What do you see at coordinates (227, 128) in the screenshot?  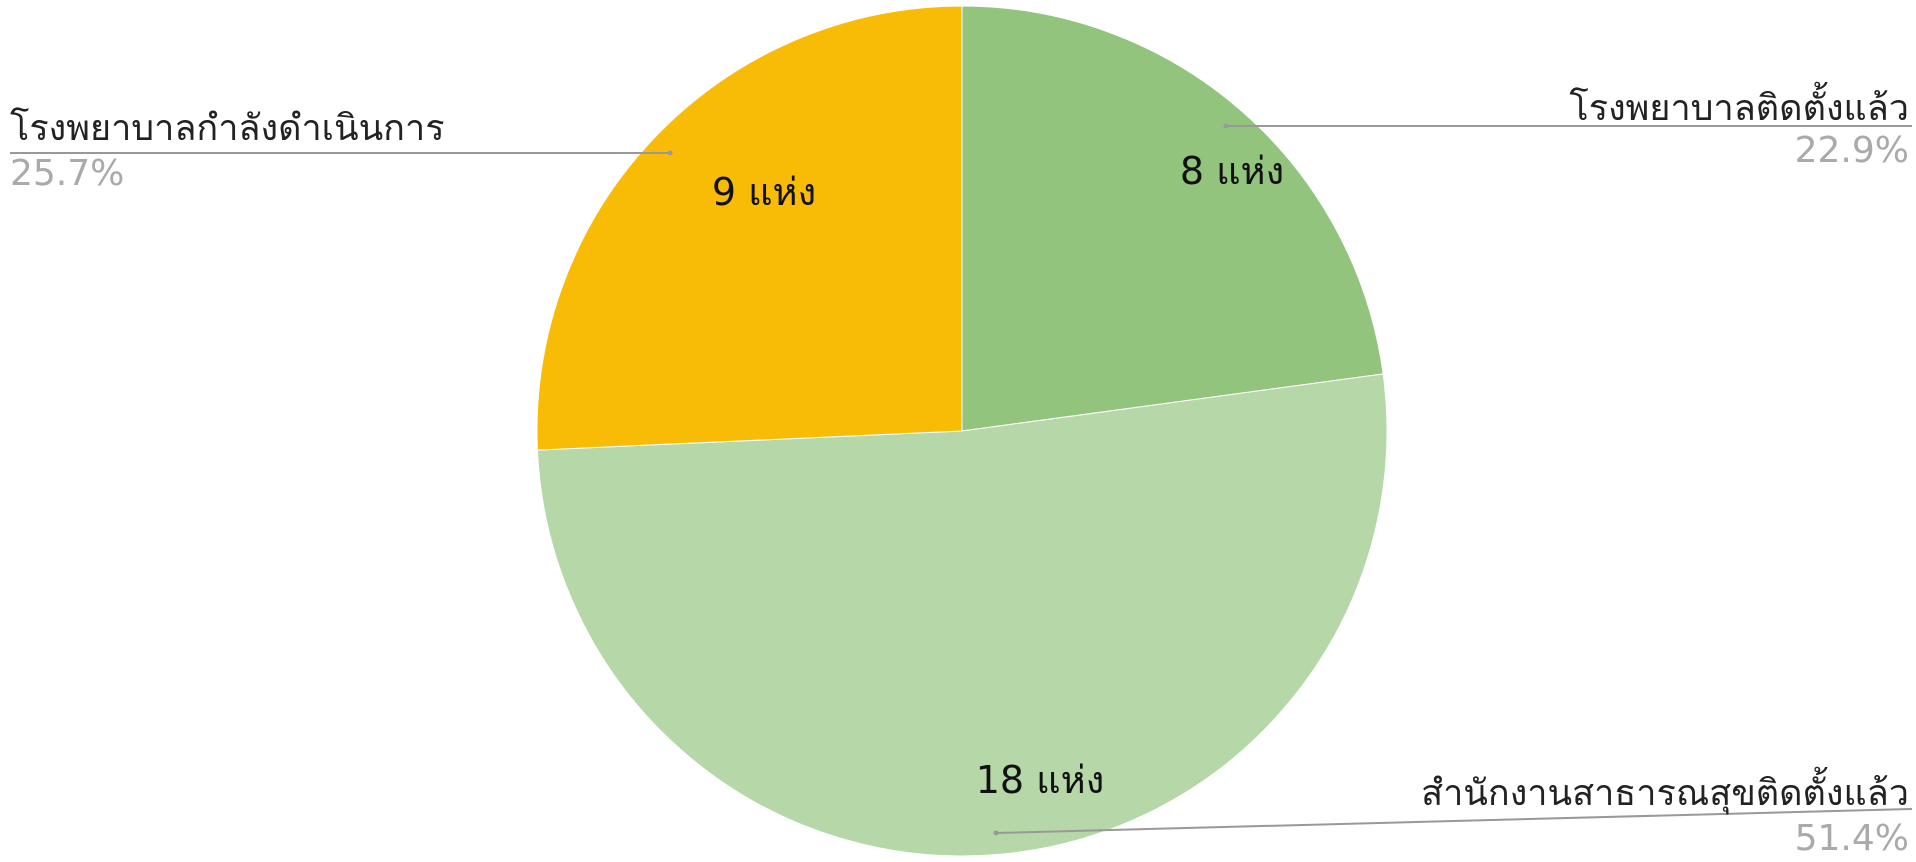 I see `category-label: โรงพยาบาลกำลังดำเนินการ` at bounding box center [227, 128].